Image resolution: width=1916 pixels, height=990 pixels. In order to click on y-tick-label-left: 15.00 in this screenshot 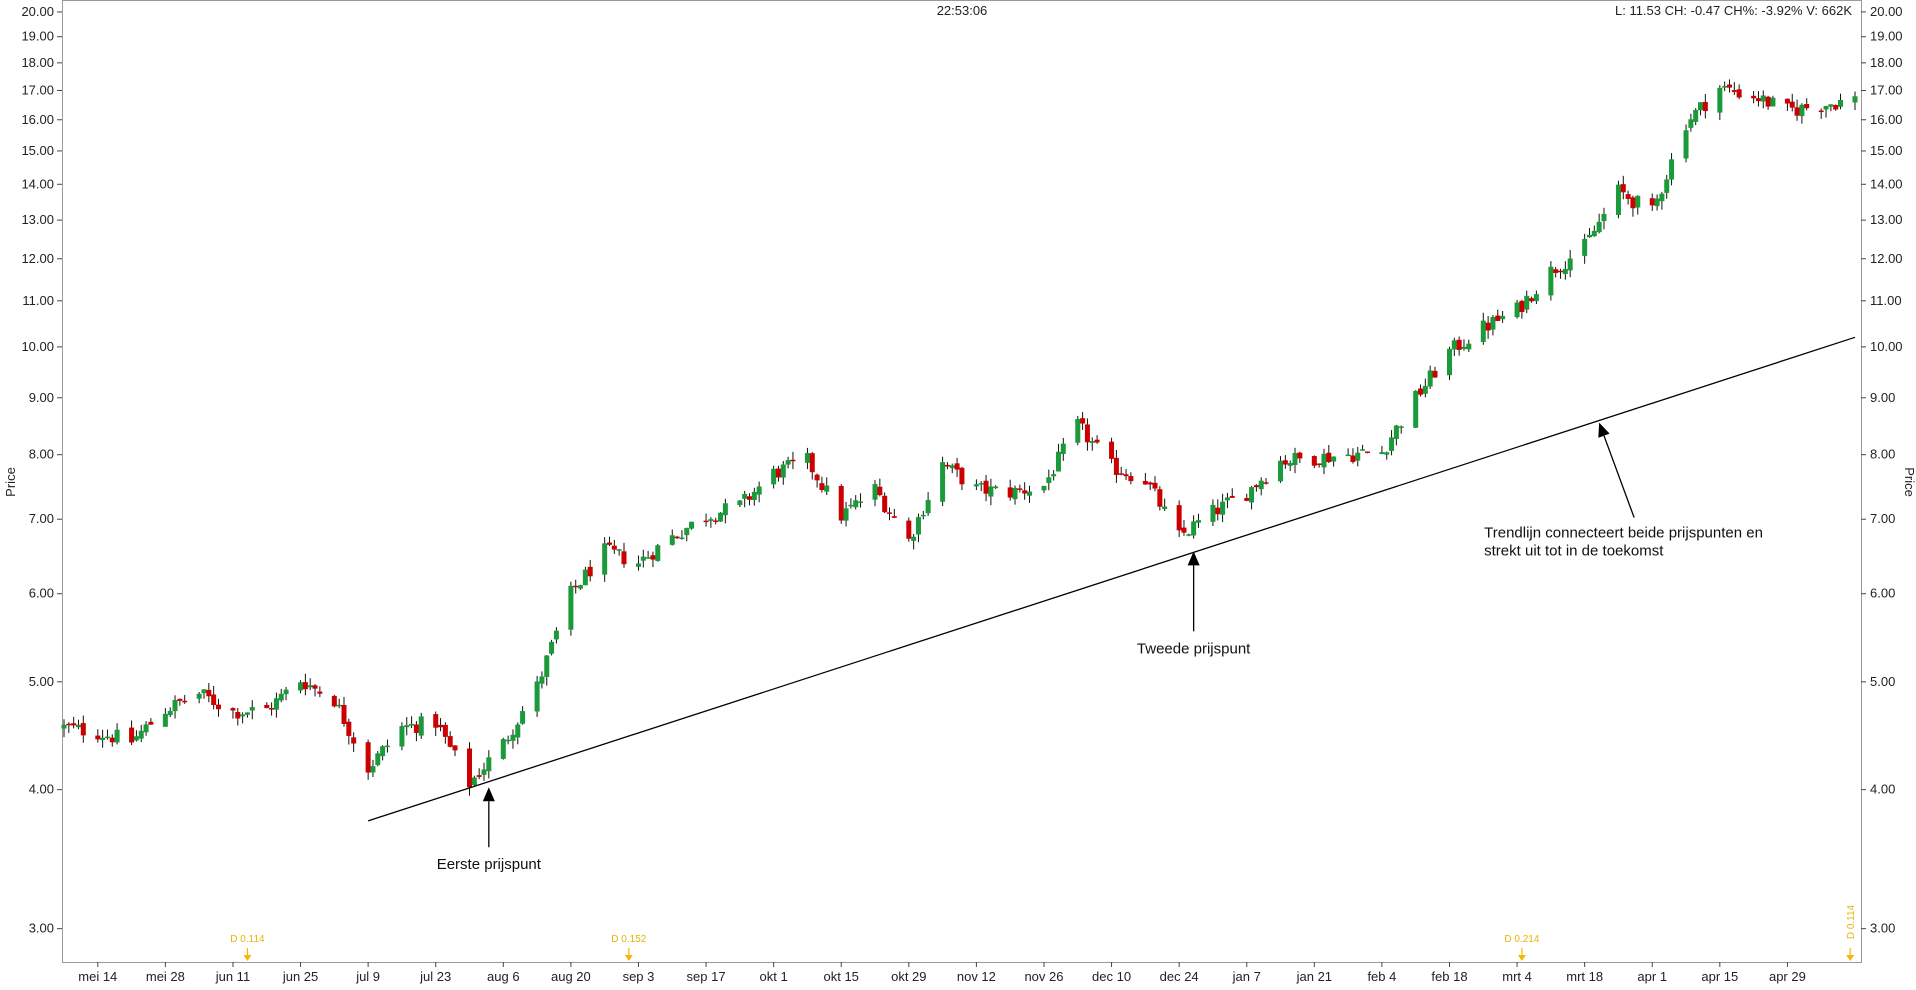, I will do `click(37, 150)`.